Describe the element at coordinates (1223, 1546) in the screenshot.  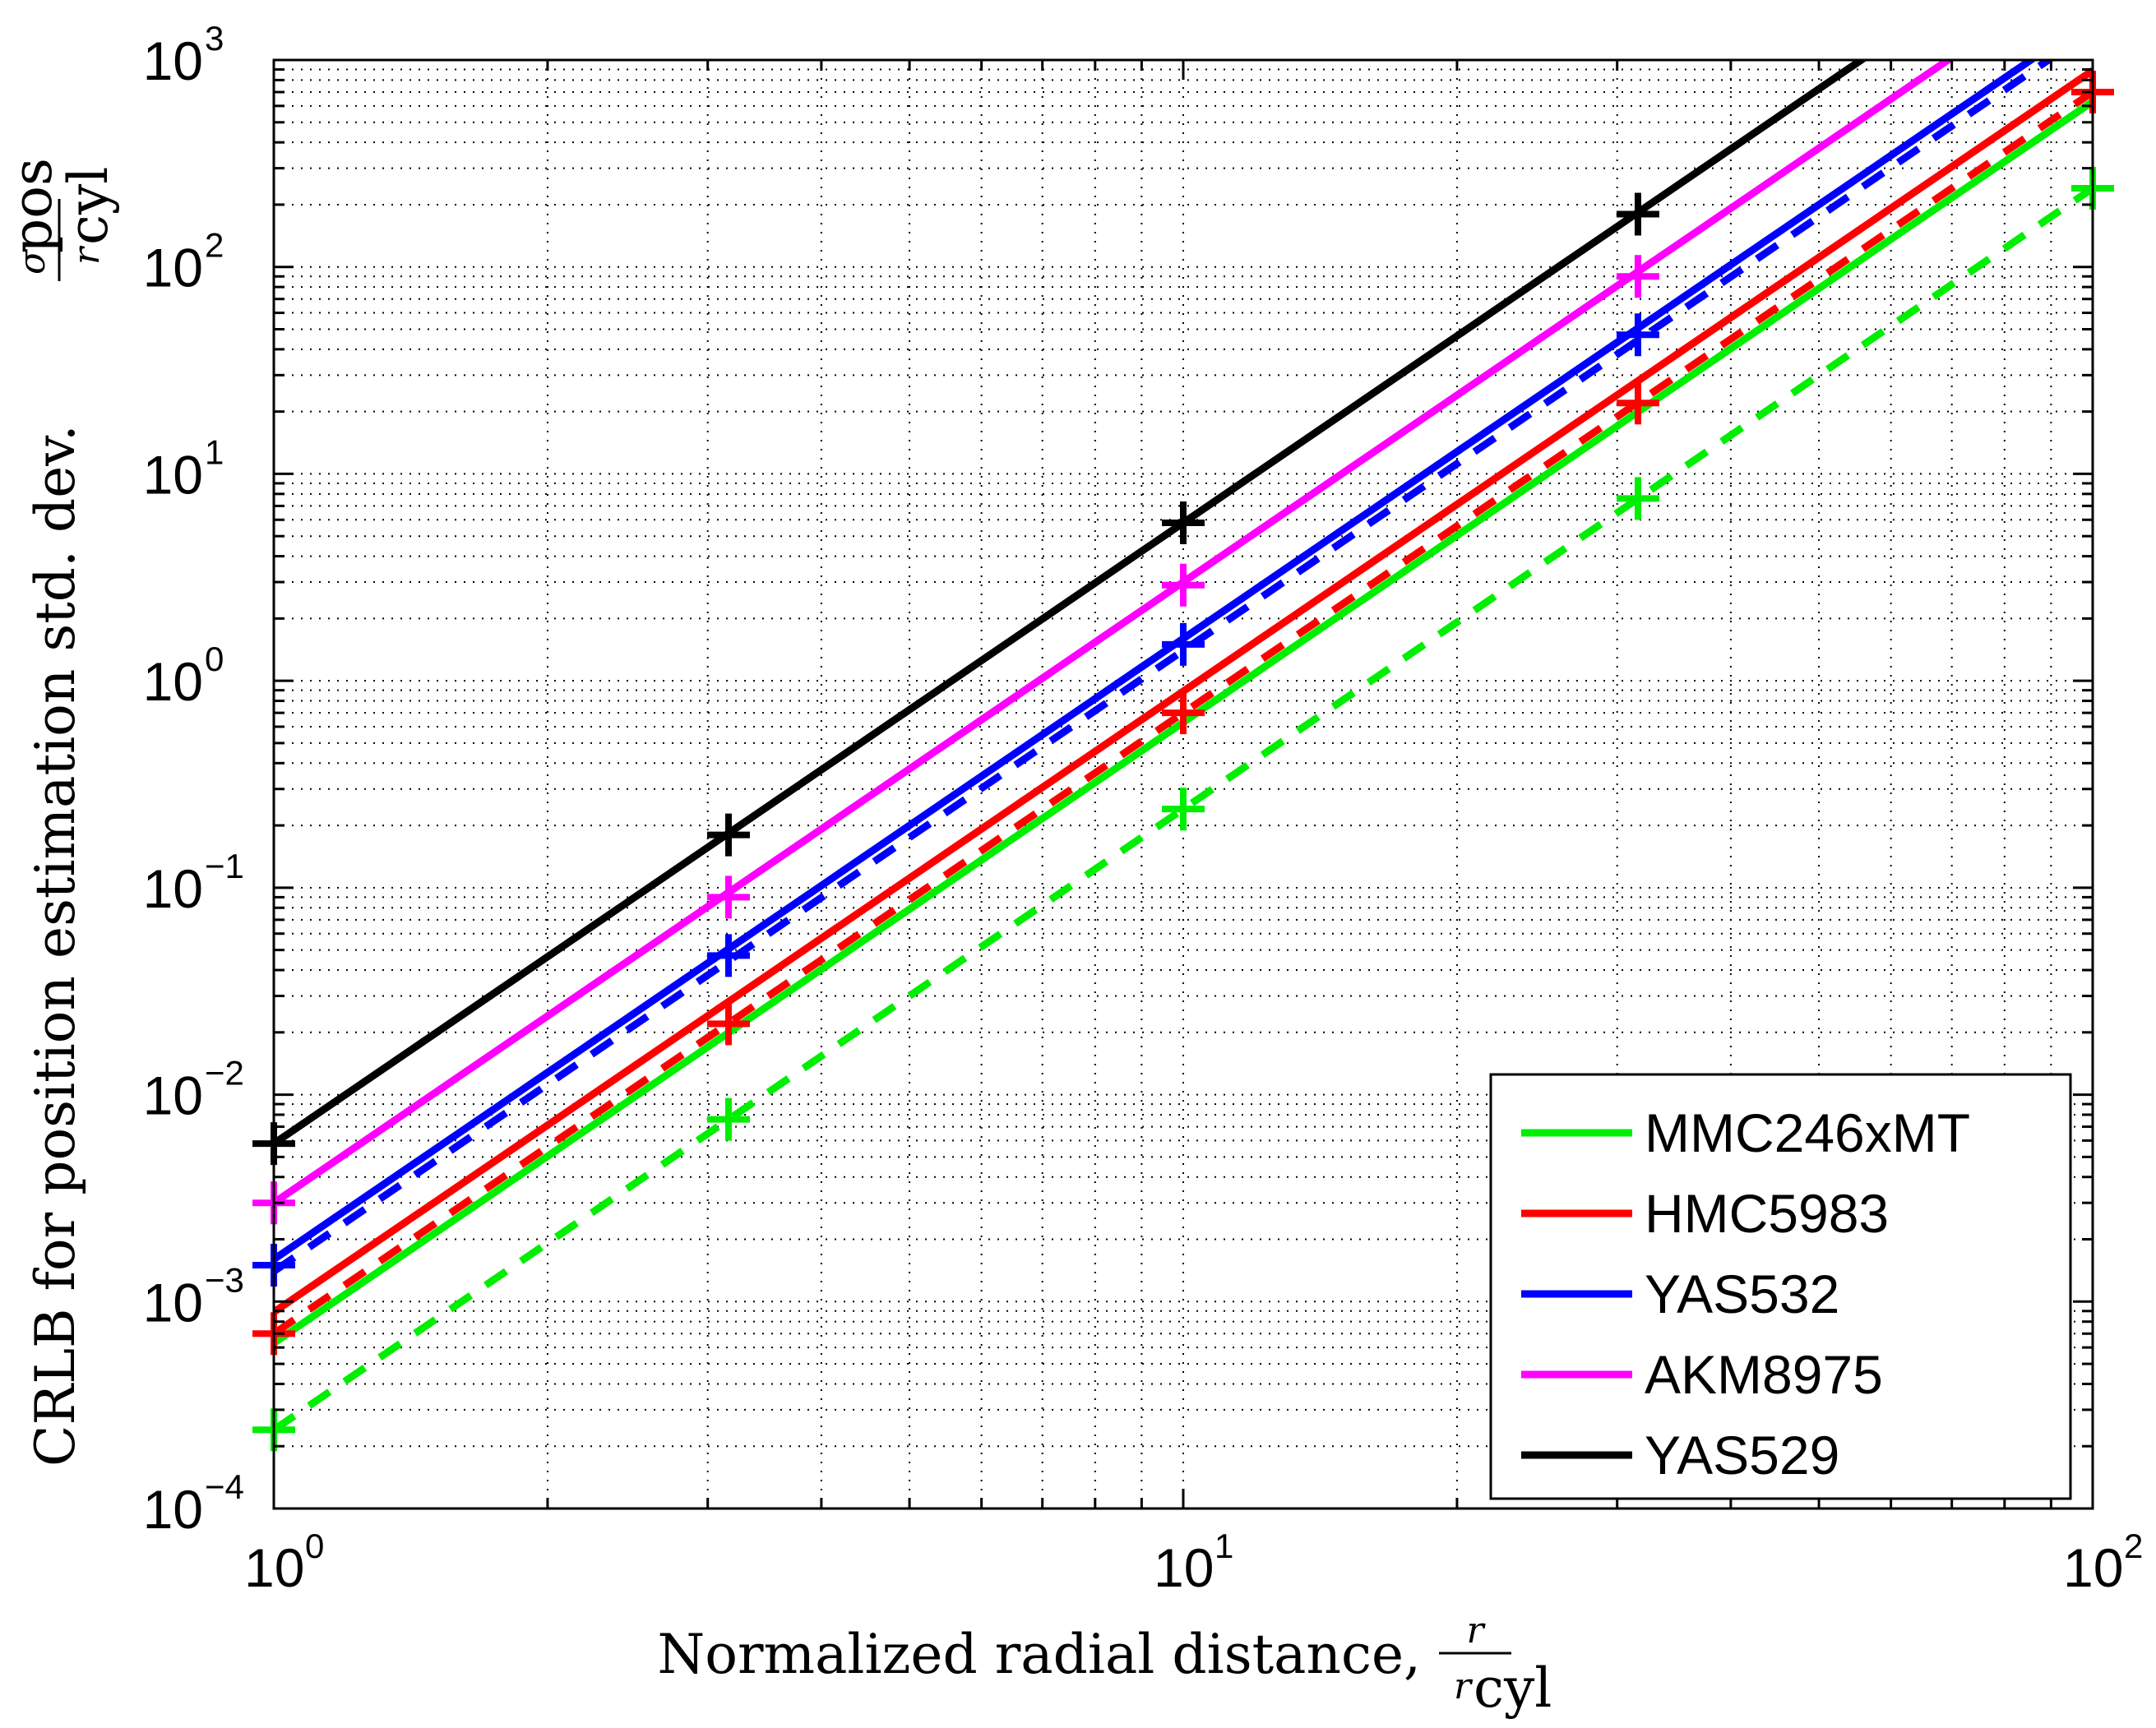
I see `x-tick-exponent: 1` at that location.